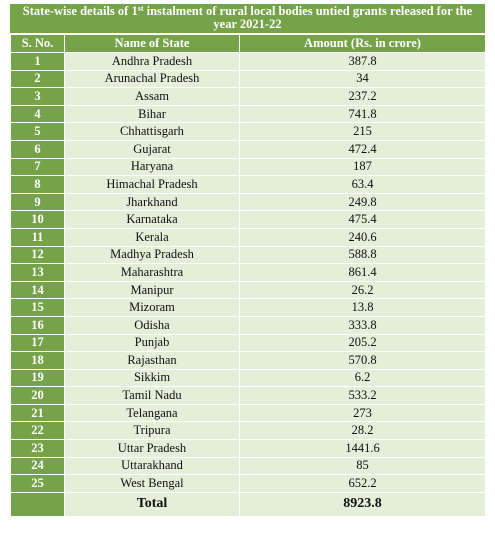 The height and width of the screenshot is (541, 495). What do you see at coordinates (37, 290) in the screenshot?
I see `sno-cell: 14` at bounding box center [37, 290].